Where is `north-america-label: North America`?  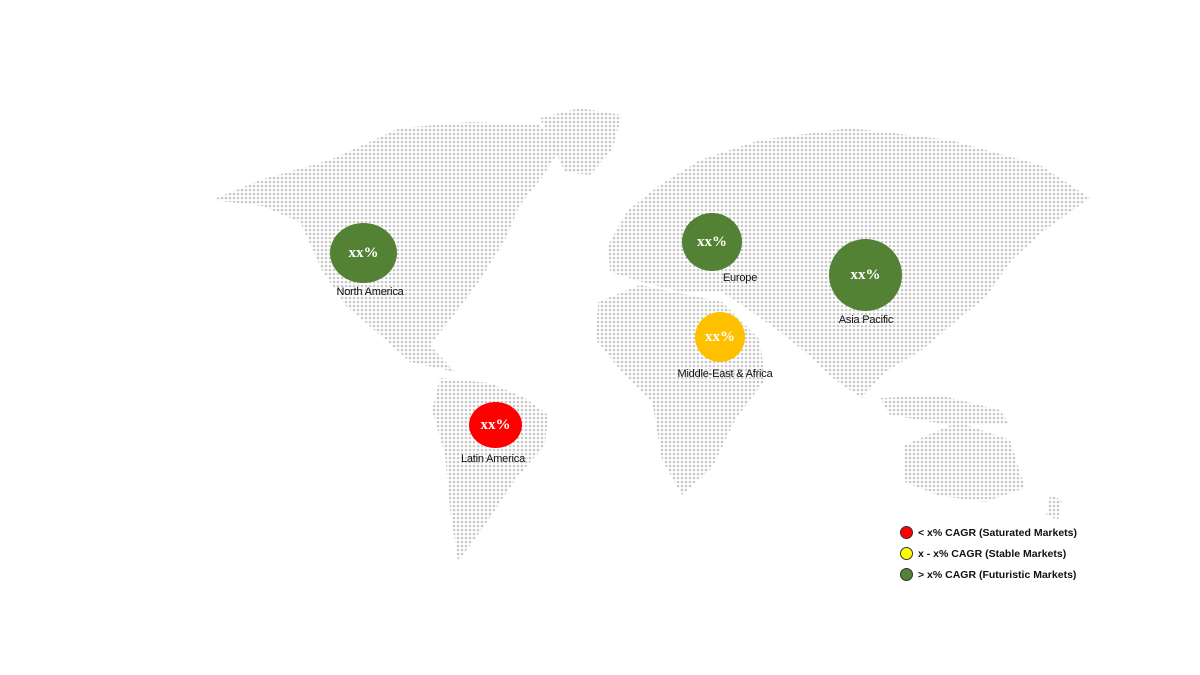 north-america-label: North America is located at coordinates (370, 292).